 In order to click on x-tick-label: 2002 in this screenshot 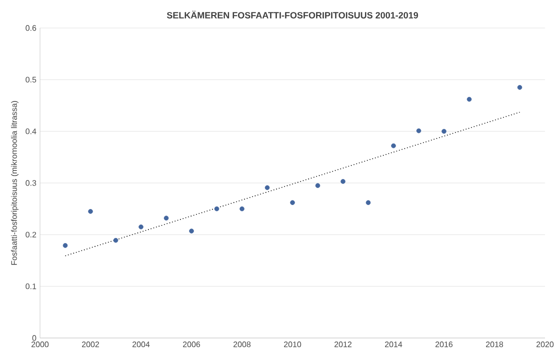, I will do `click(90, 345)`.